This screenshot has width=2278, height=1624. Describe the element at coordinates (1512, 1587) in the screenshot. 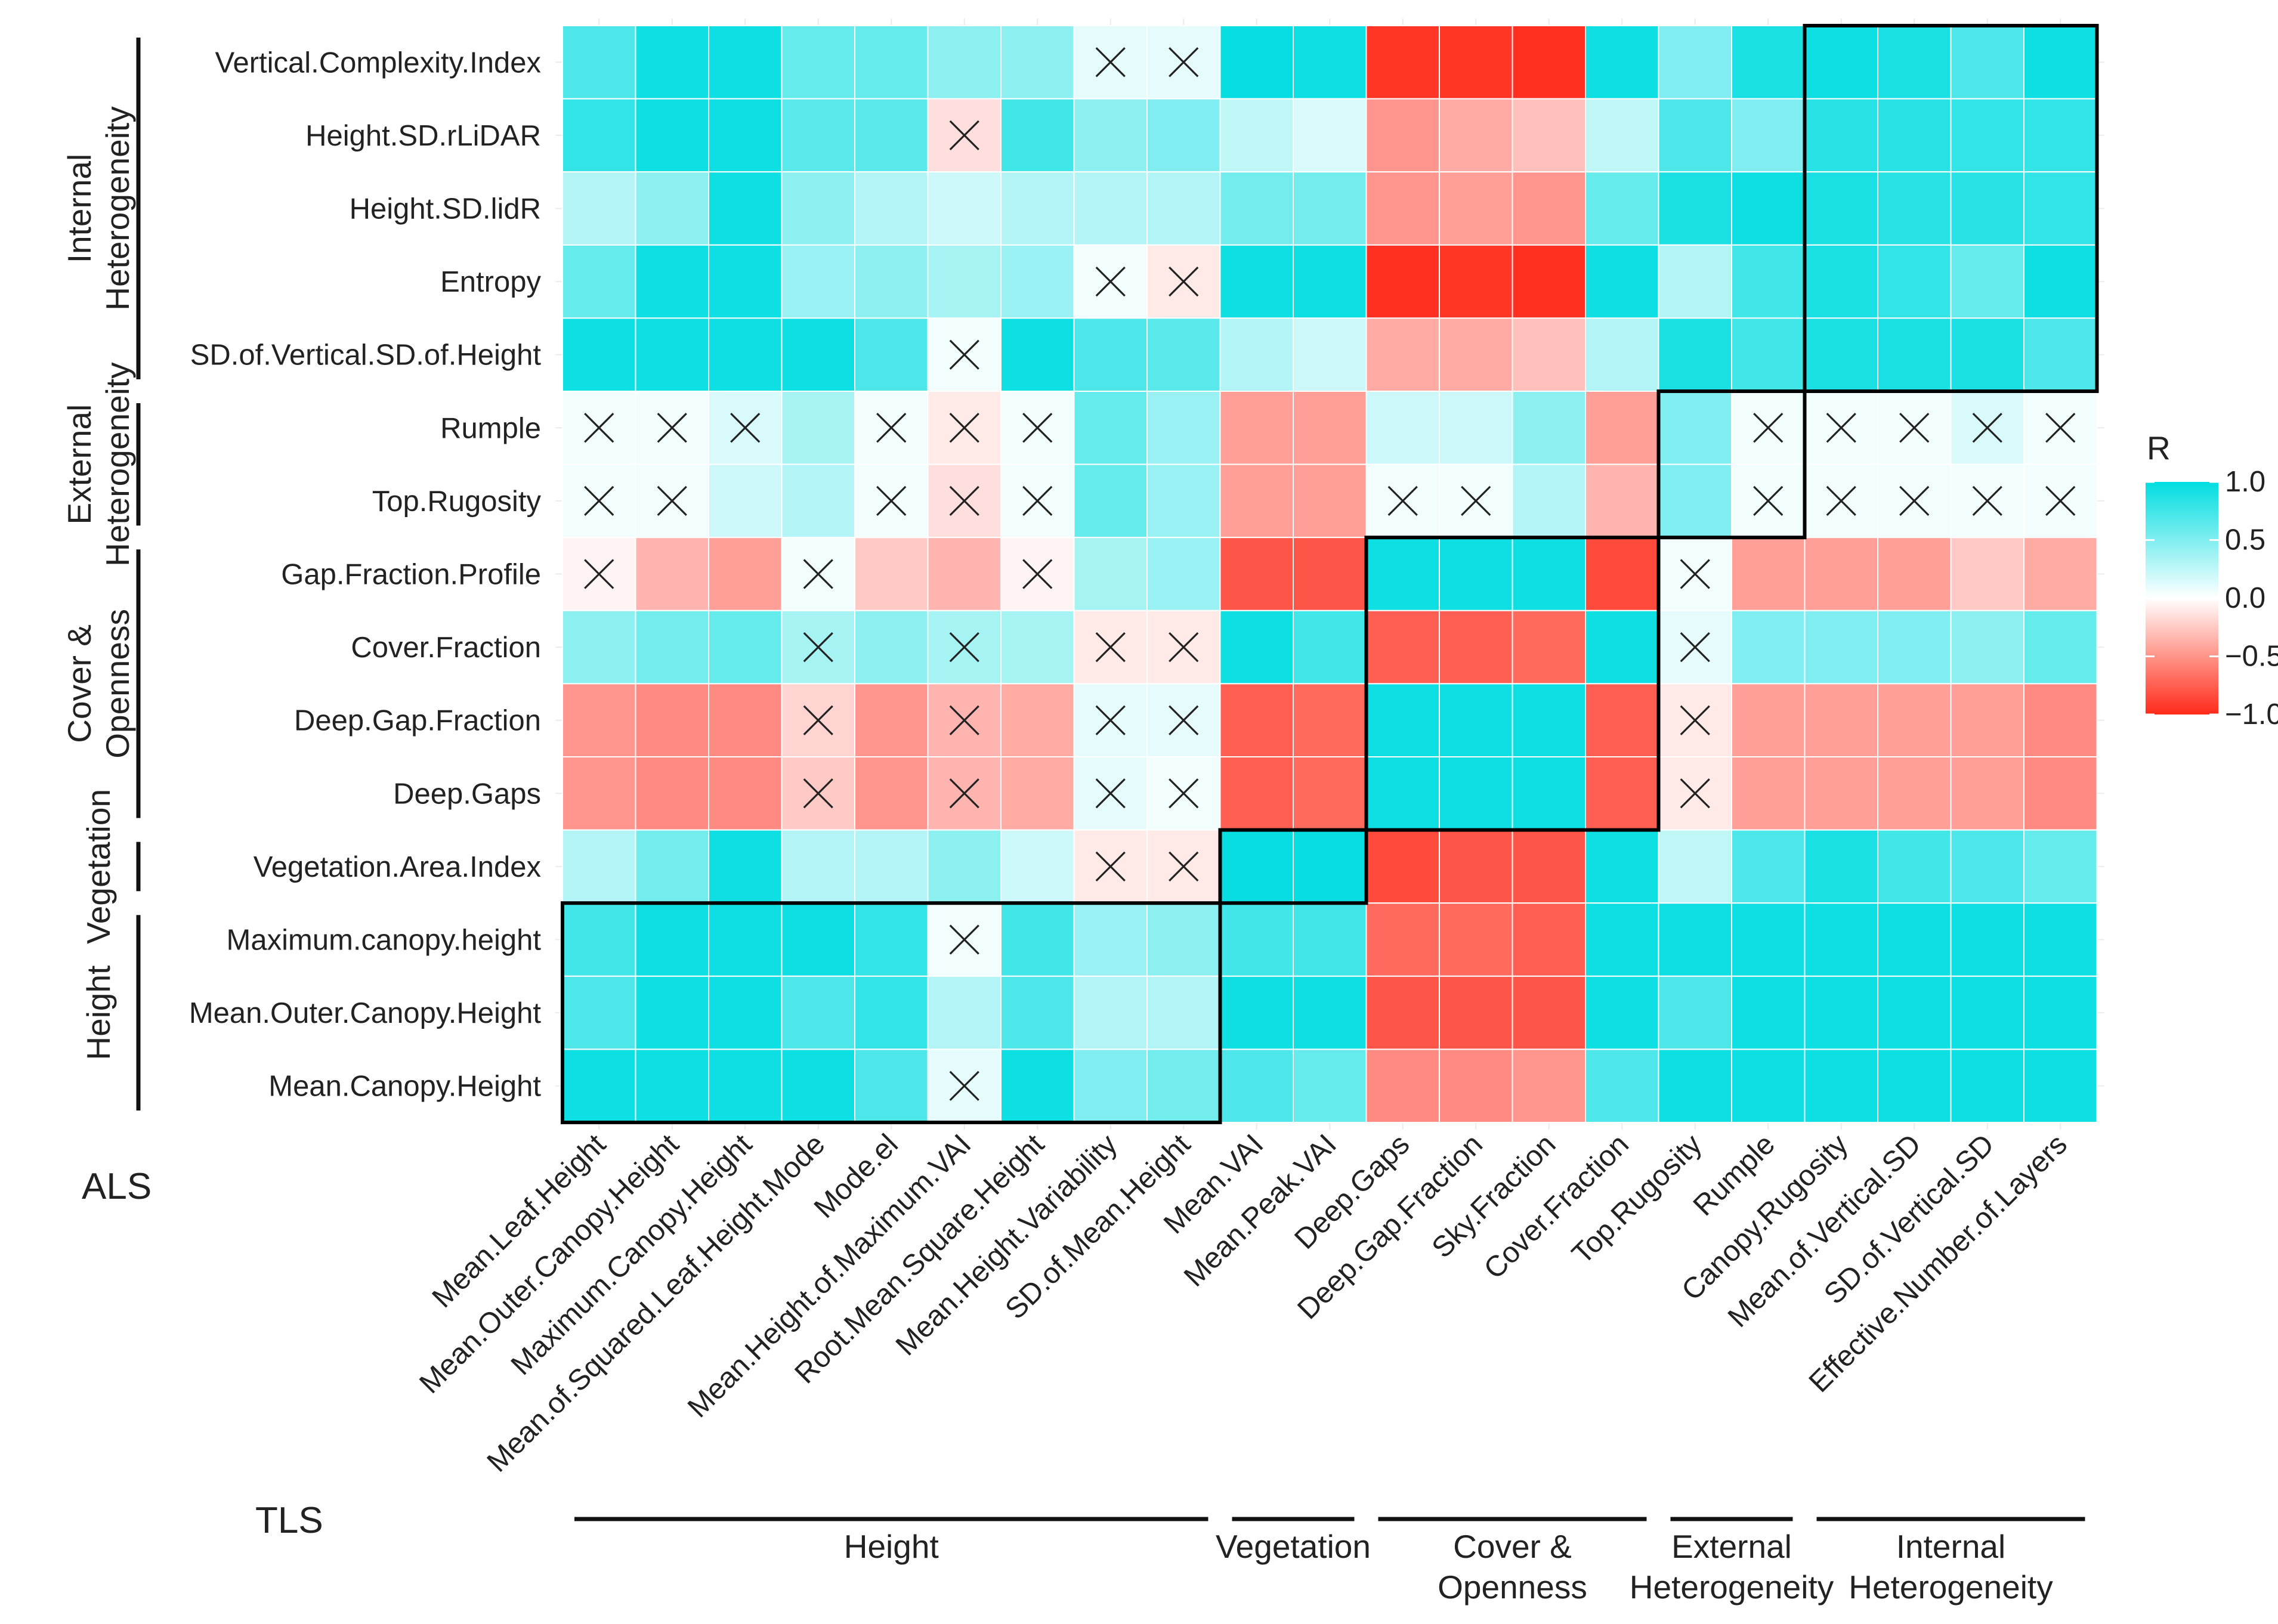

I see `column-group-label: Openness` at that location.